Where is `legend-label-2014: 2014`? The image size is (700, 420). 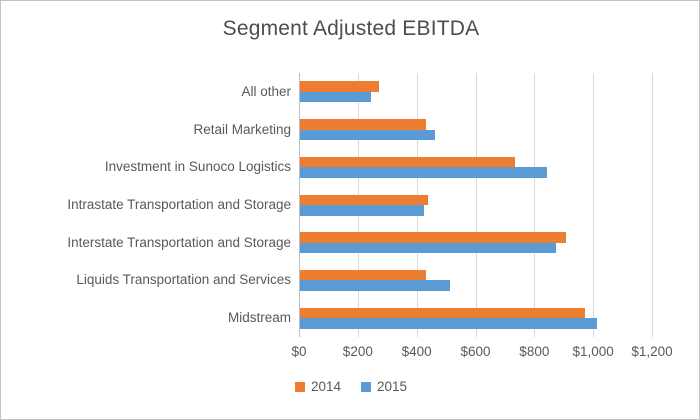 legend-label-2014: 2014 is located at coordinates (325, 386).